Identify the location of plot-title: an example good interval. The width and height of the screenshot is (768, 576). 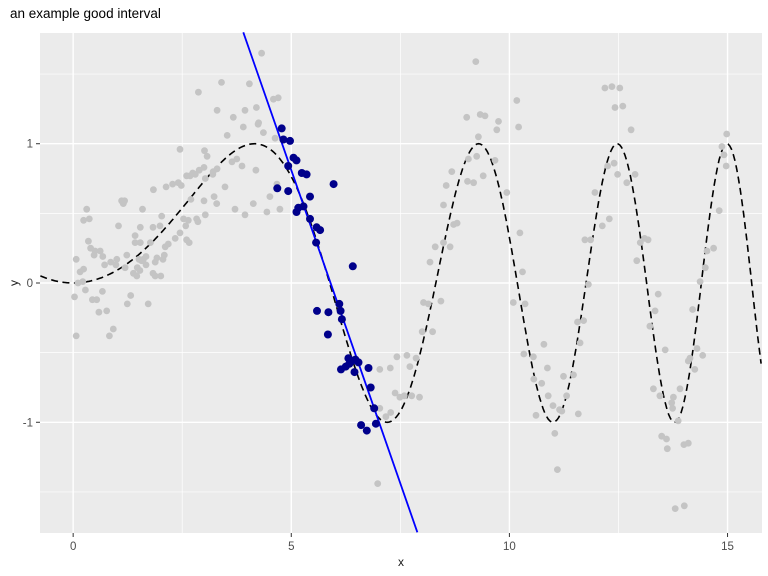
(85, 13).